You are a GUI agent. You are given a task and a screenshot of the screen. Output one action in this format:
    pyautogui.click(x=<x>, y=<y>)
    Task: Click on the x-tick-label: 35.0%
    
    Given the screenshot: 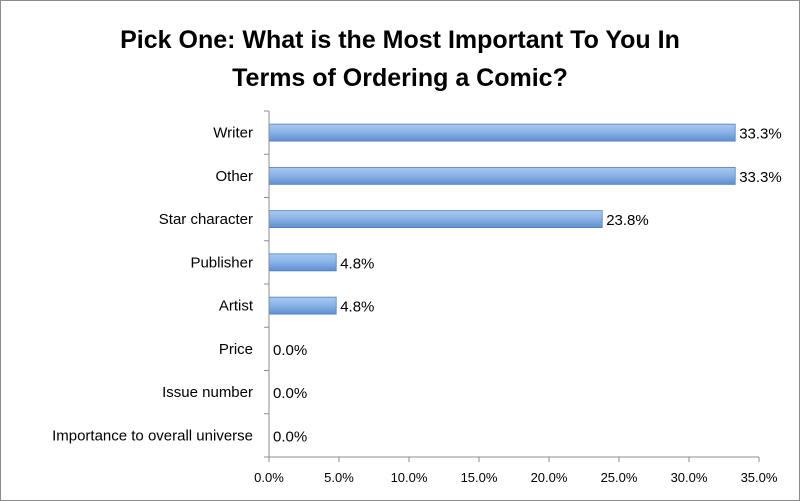 What is the action you would take?
    pyautogui.click(x=759, y=477)
    